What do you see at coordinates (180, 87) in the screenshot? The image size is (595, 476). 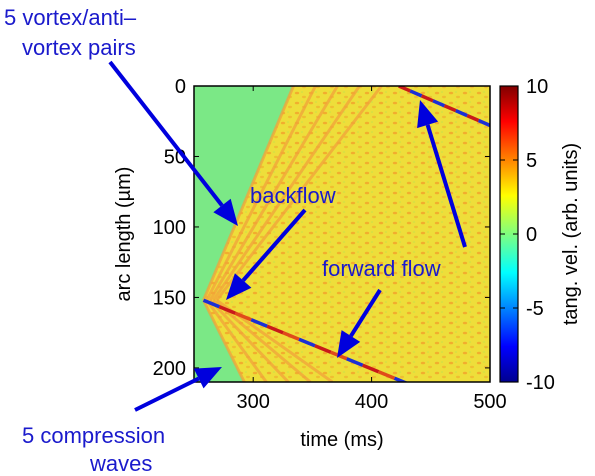 I see `y-tick-label: 0` at bounding box center [180, 87].